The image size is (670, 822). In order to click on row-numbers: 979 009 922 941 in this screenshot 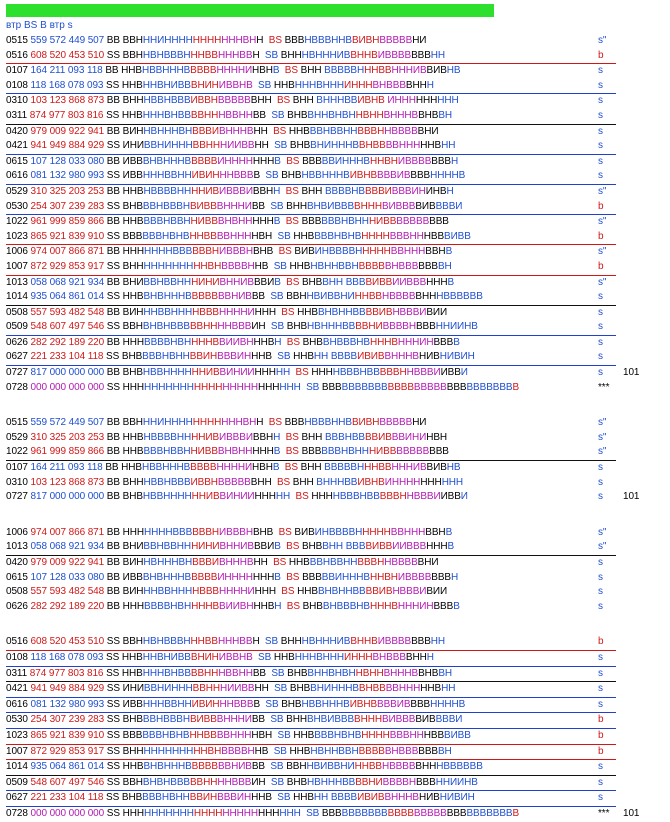, I will do `click(68, 562)`.